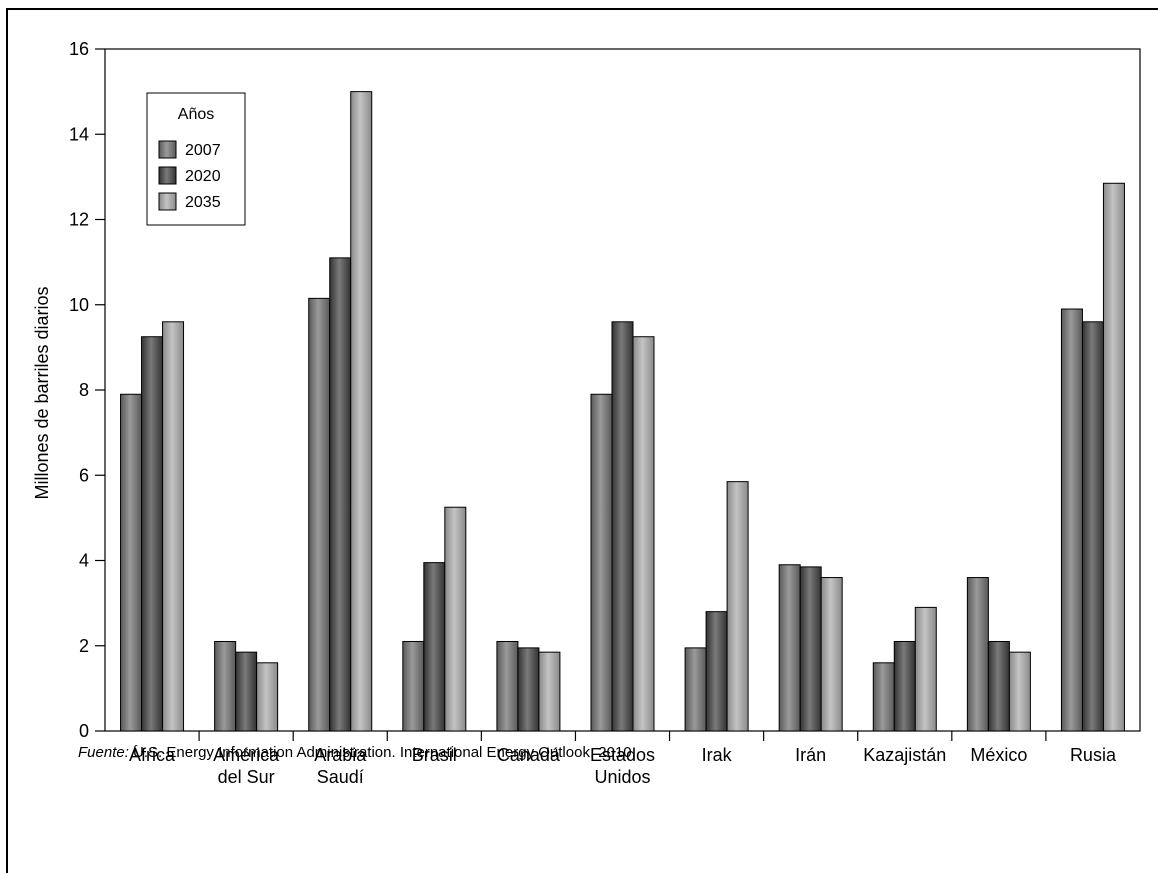  Describe the element at coordinates (84, 475) in the screenshot. I see `y-tick-label: 6` at that location.